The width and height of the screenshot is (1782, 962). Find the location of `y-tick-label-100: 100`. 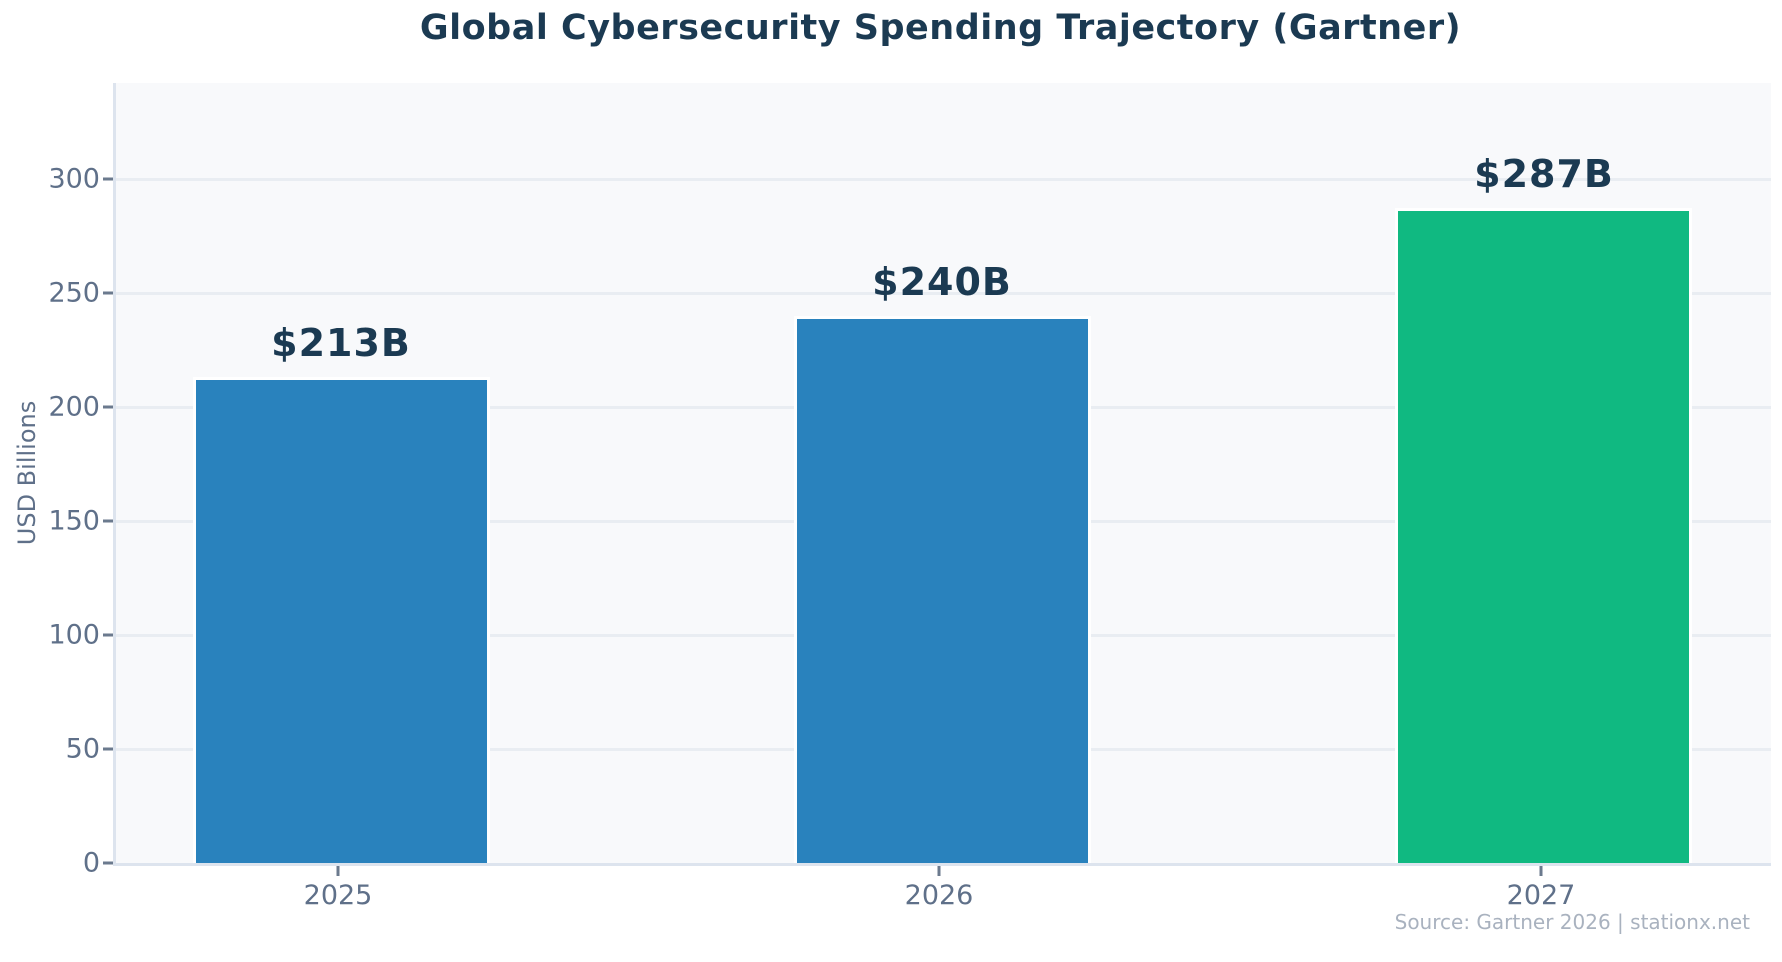

y-tick-label-100: 100 is located at coordinates (74, 635).